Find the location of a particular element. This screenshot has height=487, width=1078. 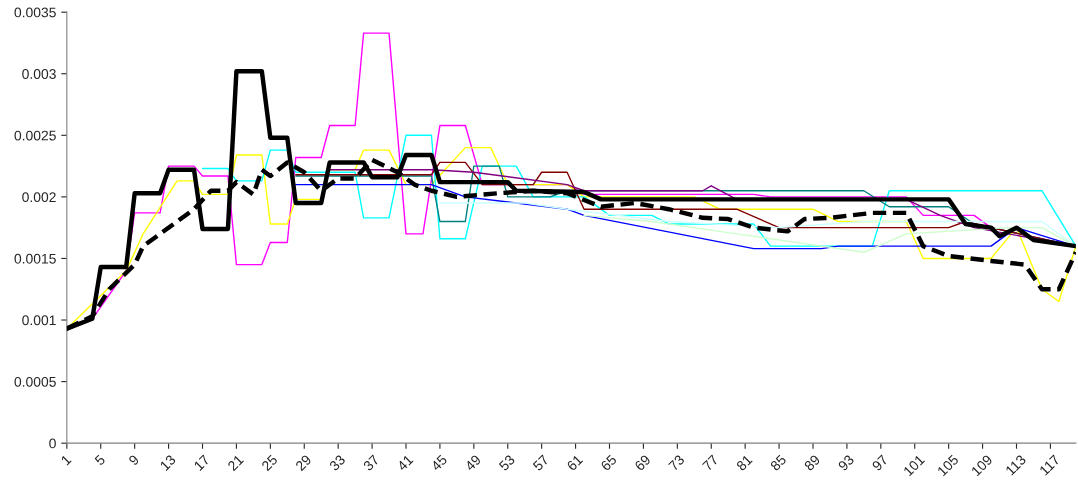

x-tick-label: 101 is located at coordinates (914, 465).